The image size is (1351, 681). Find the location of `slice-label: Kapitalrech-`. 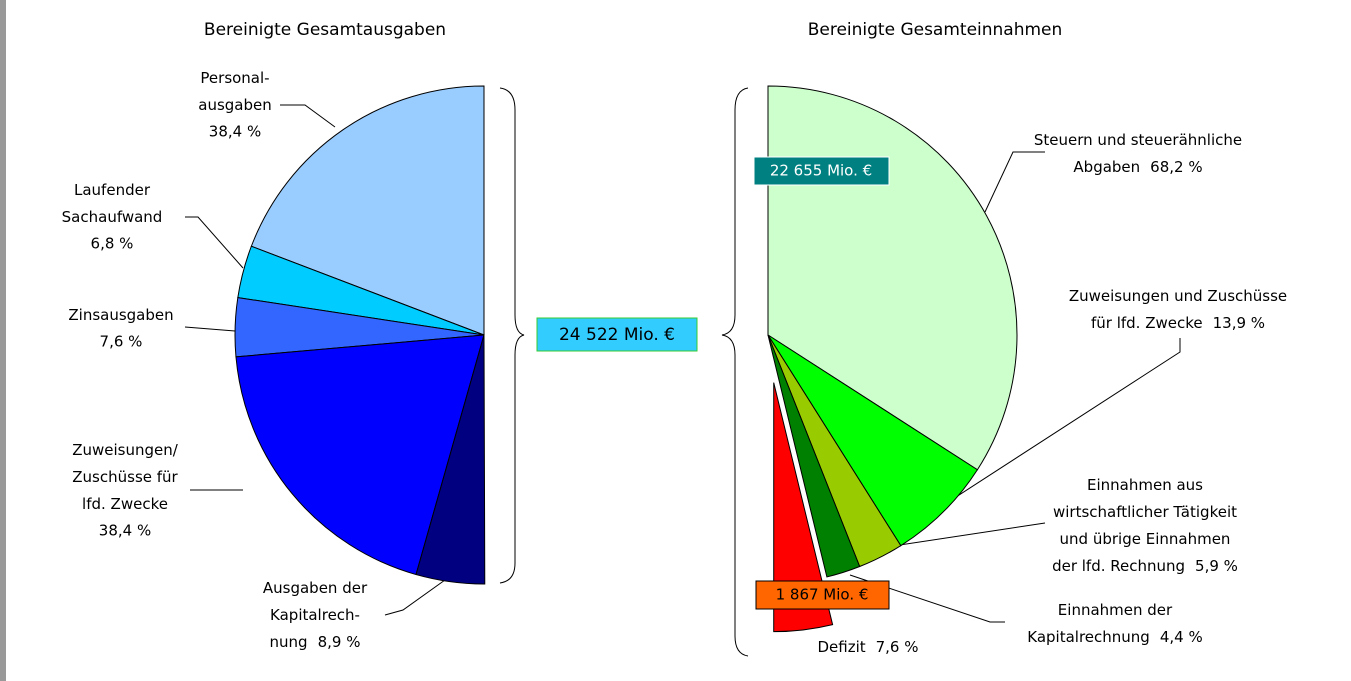

slice-label: Kapitalrech- is located at coordinates (315, 615).